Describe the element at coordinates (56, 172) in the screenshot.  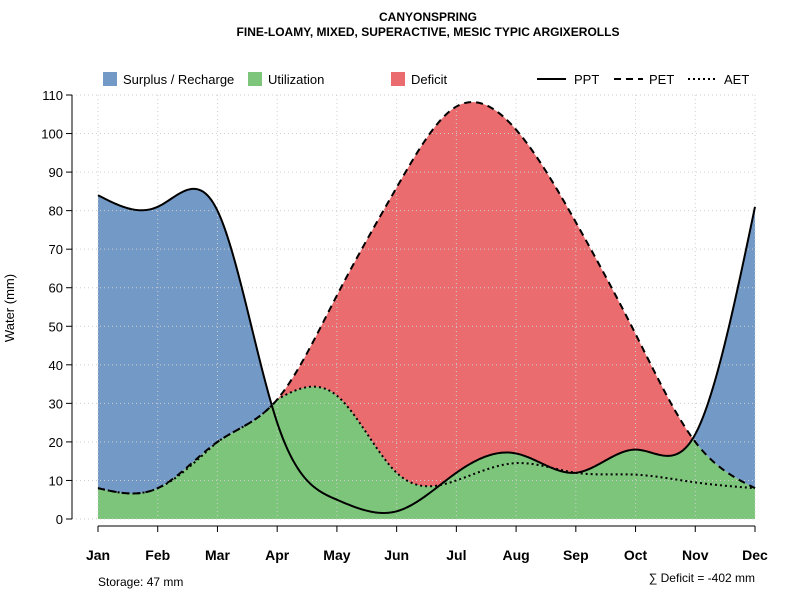
I see `y-tick-label-9: 90` at that location.